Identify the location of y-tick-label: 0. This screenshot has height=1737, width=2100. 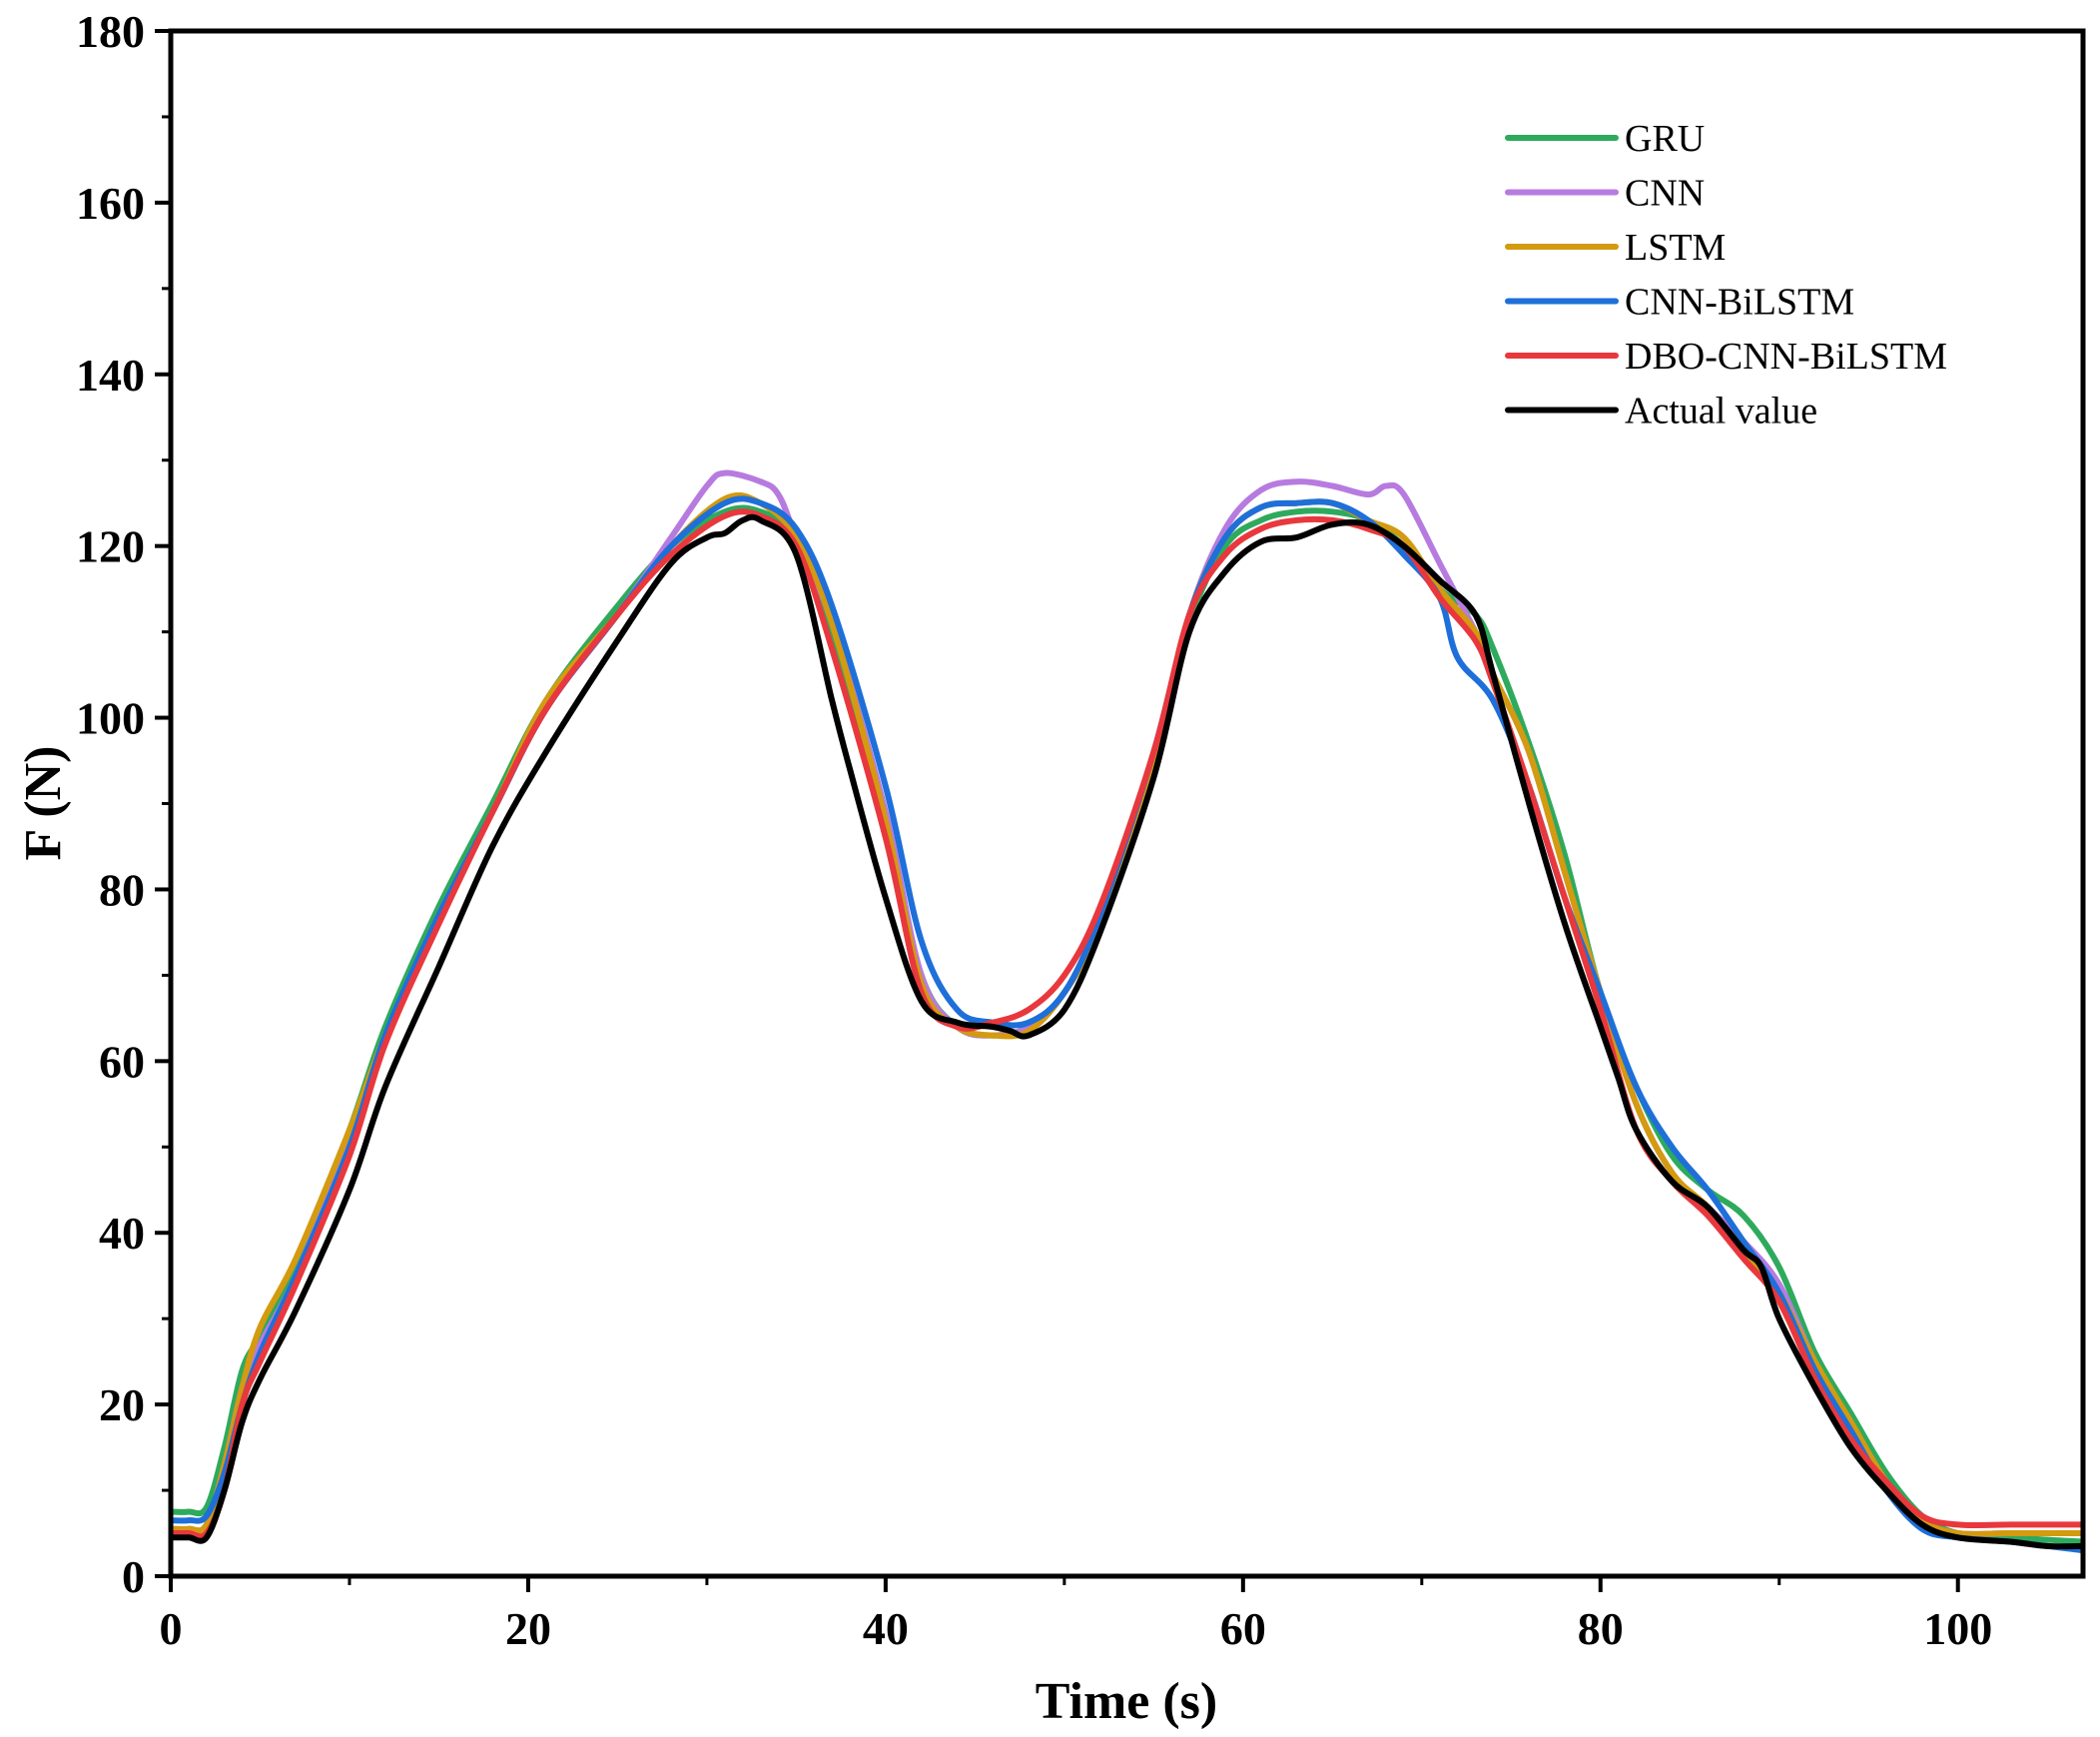
(133, 1576).